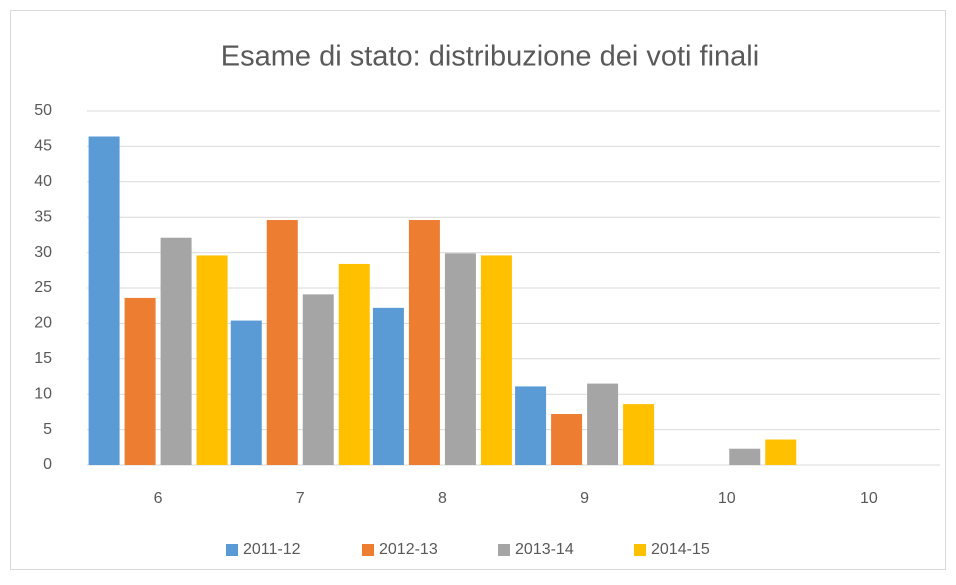  What do you see at coordinates (442, 498) in the screenshot?
I see `x-tick-label: 8` at bounding box center [442, 498].